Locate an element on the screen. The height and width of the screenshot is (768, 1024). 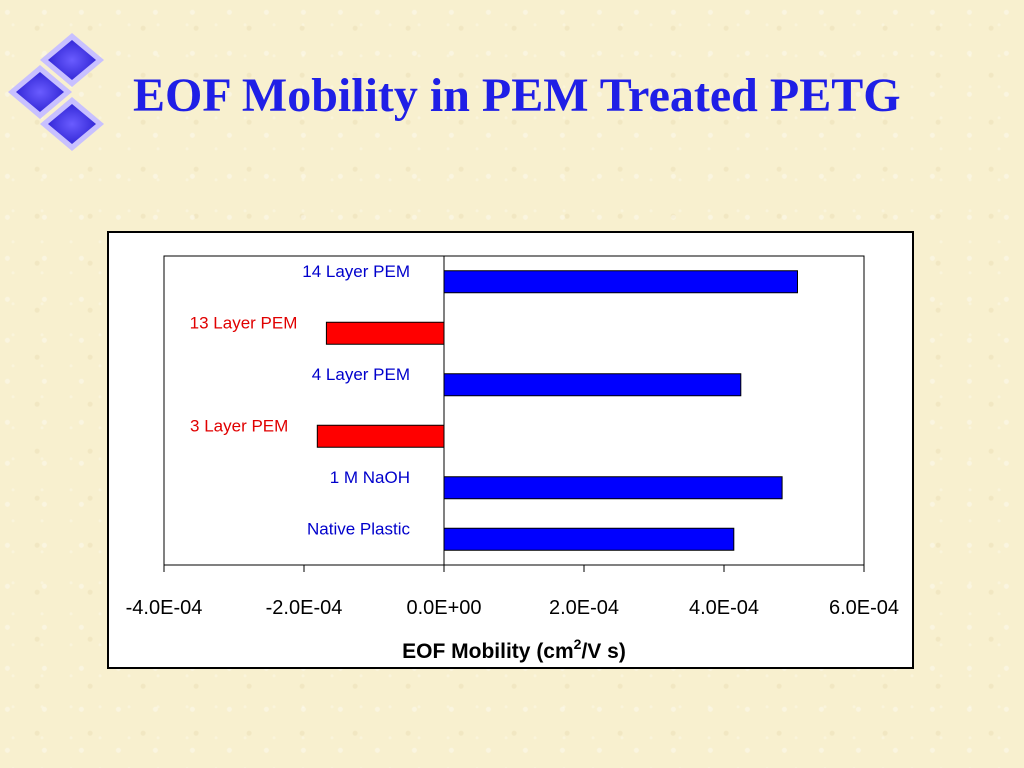
category-label: 13 Layer PEM is located at coordinates (244, 322).